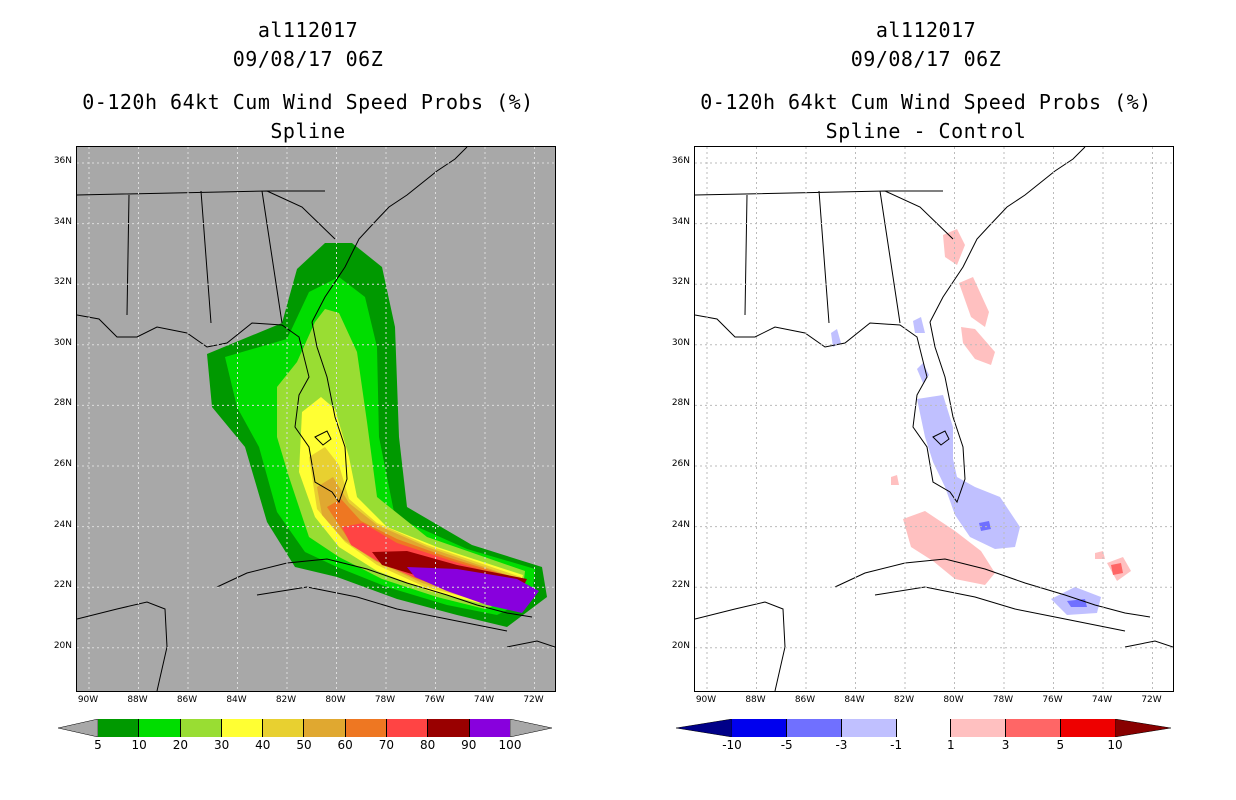 The width and height of the screenshot is (1236, 800). I want to click on left-storm-id: al112017, so click(308, 30).